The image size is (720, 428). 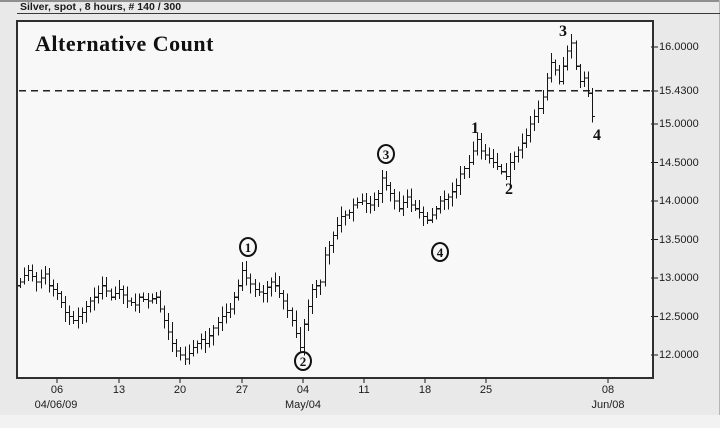 I want to click on wave-label-2: 2, so click(x=509, y=189).